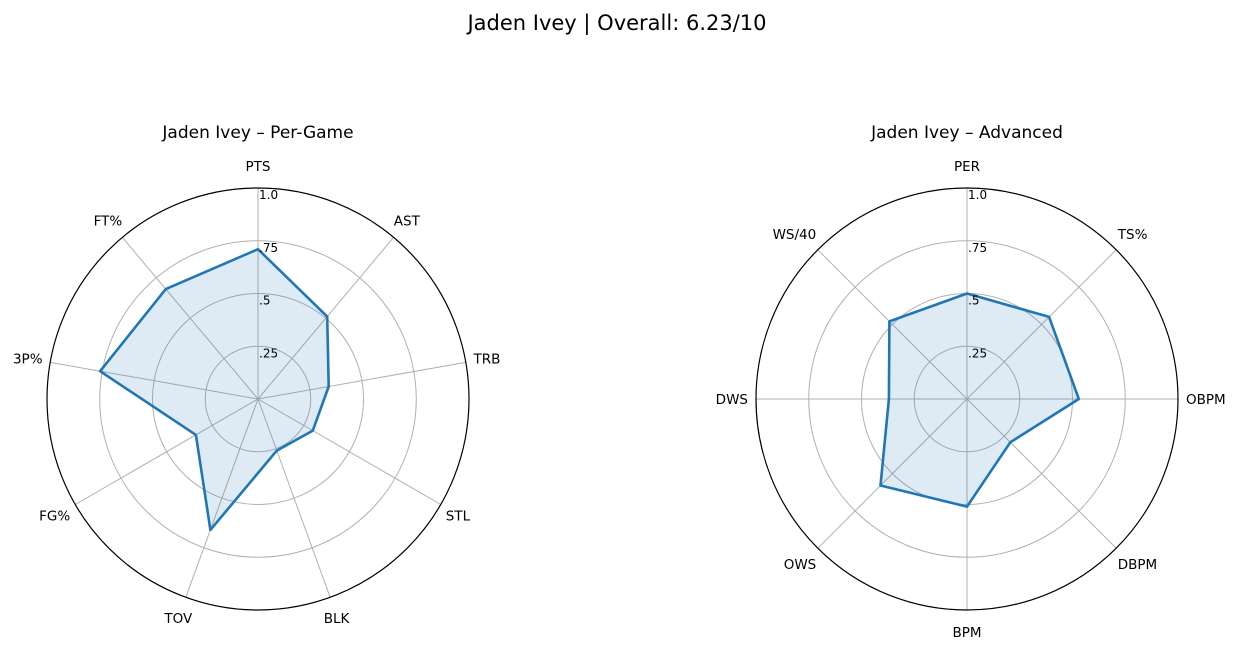  Describe the element at coordinates (892, 473) in the screenshot. I see `spoke-ows` at that location.